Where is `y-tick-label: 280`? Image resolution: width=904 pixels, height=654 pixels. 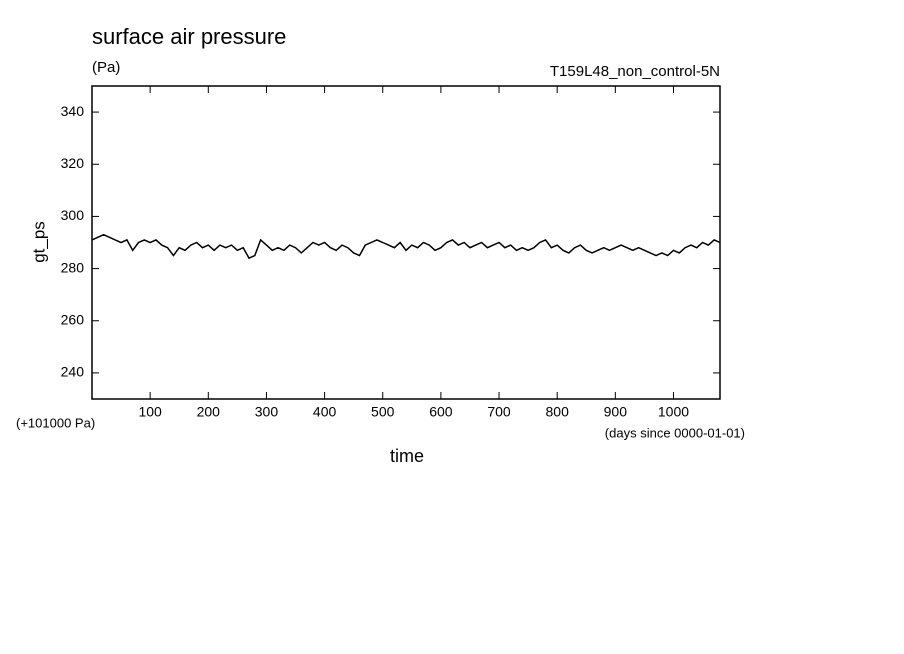
y-tick-label: 280 is located at coordinates (73, 267).